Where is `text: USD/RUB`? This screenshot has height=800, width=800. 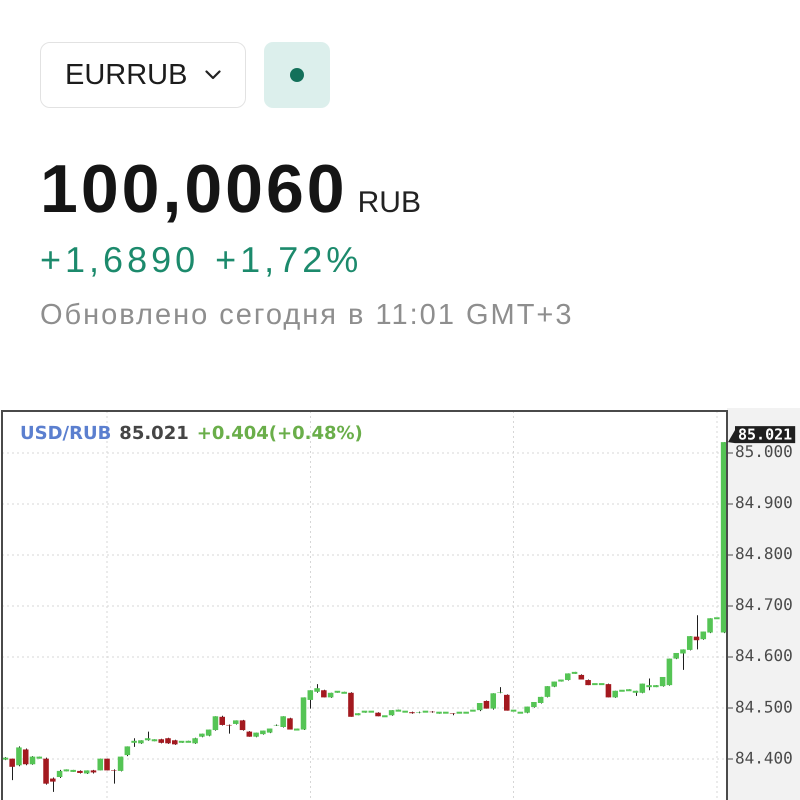 text: USD/RUB is located at coordinates (66, 433).